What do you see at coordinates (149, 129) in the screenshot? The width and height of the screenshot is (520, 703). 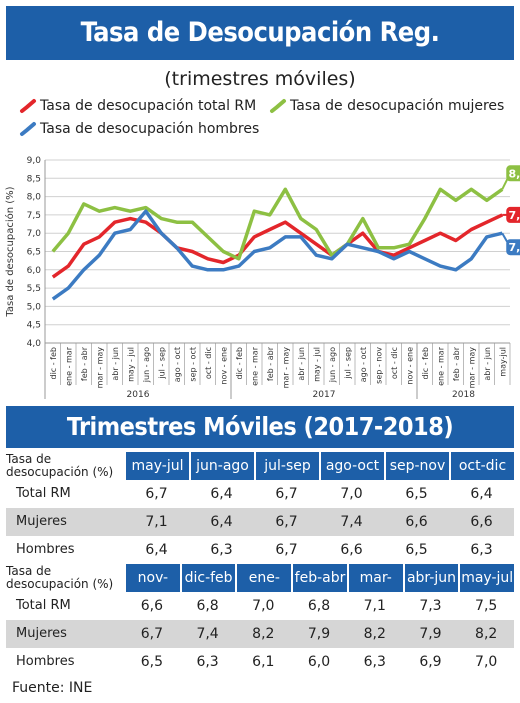 I see `legend-label: Tasa de desocupación hombres` at bounding box center [149, 129].